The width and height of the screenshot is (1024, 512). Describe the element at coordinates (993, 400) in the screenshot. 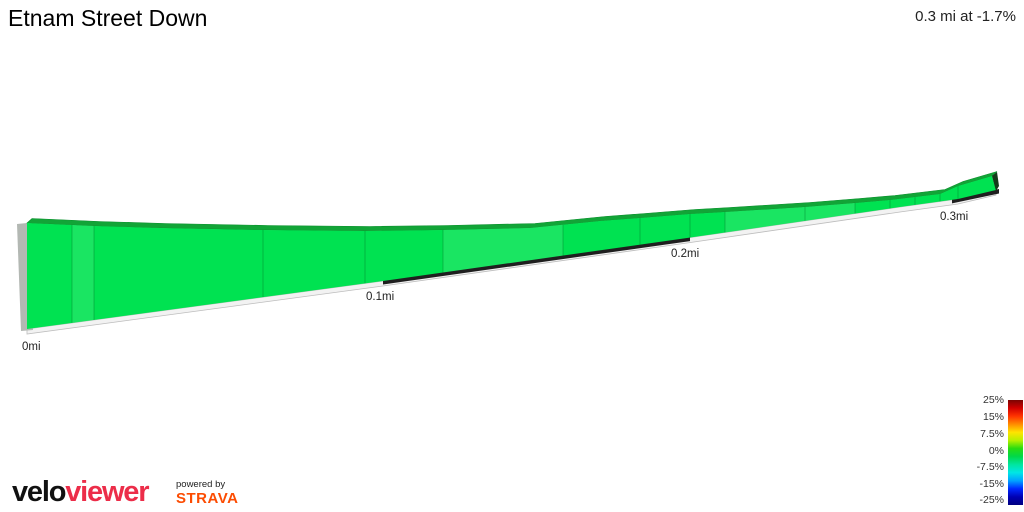

I see `gradient-legend-tick-label: 25%` at that location.